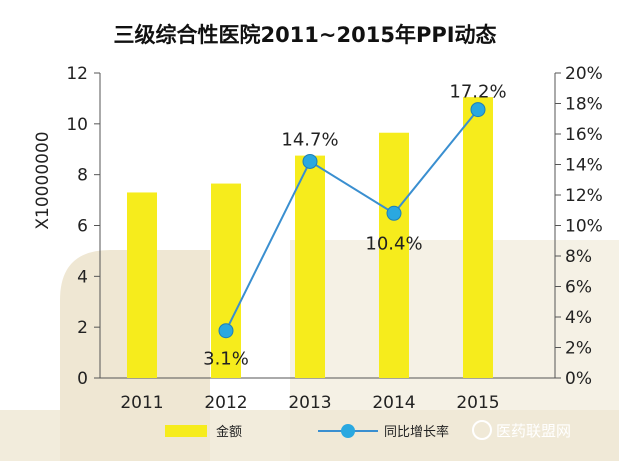 The width and height of the screenshot is (619, 461). Describe the element at coordinates (393, 243) in the screenshot. I see `data-label: 10.4%` at that location.